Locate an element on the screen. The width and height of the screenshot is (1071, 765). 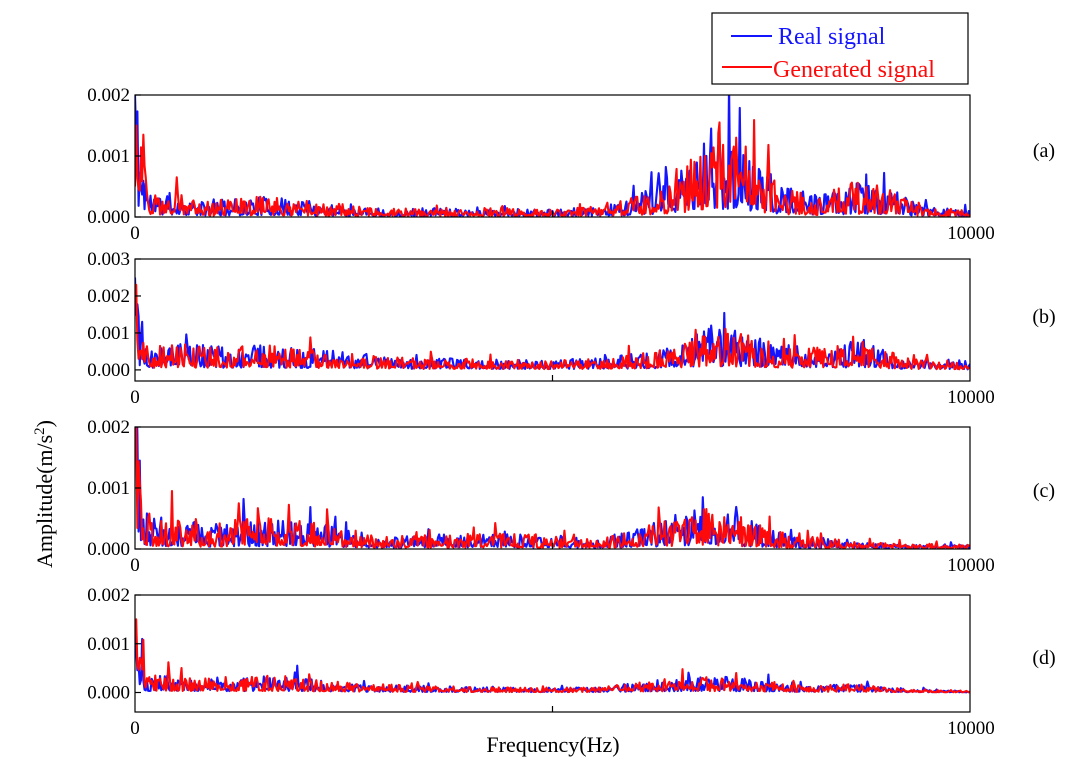
y-axis-label: Amplitude(m/s2) is located at coordinates (44, 494).